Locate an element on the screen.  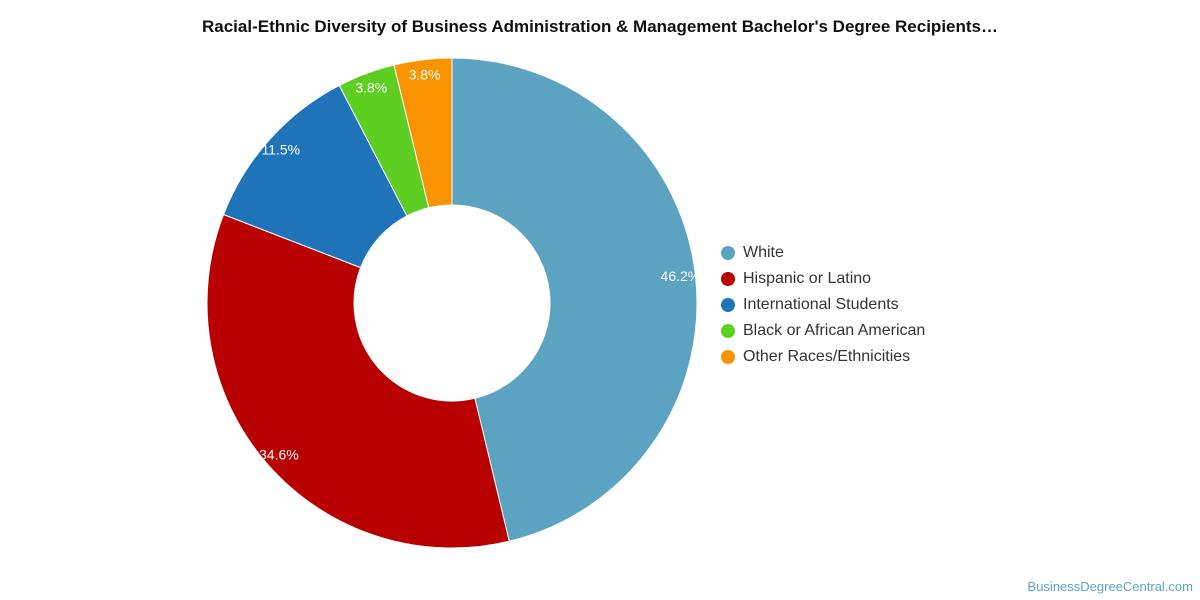
legend-item: Other Races/Ethnicities is located at coordinates (823, 357).